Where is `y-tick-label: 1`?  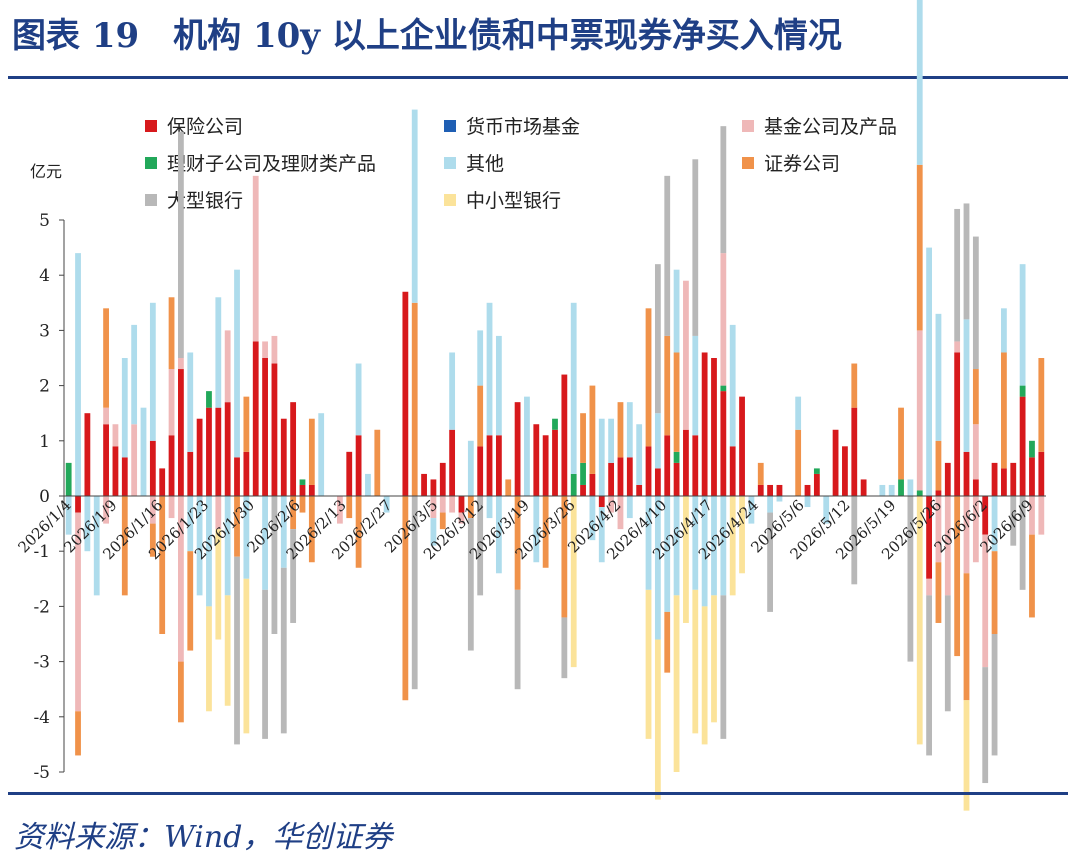
y-tick-label: 1 is located at coordinates (44, 442).